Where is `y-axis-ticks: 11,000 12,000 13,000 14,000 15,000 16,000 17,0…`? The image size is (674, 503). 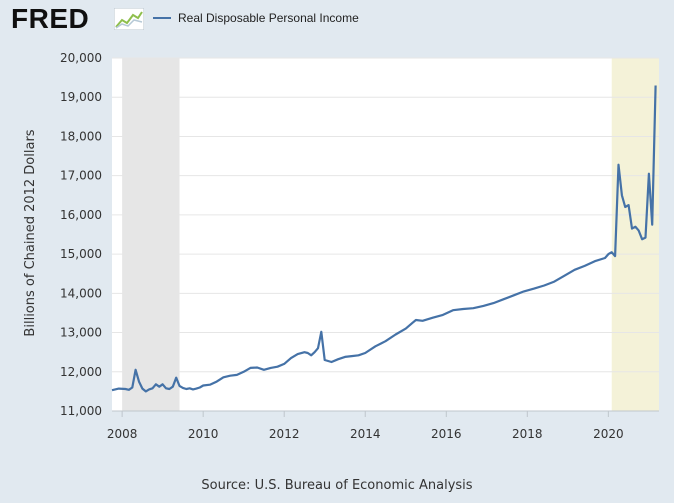 y-axis-ticks: 11,000 12,000 13,000 14,000 15,000 16,000 17,0… is located at coordinates (81, 234).